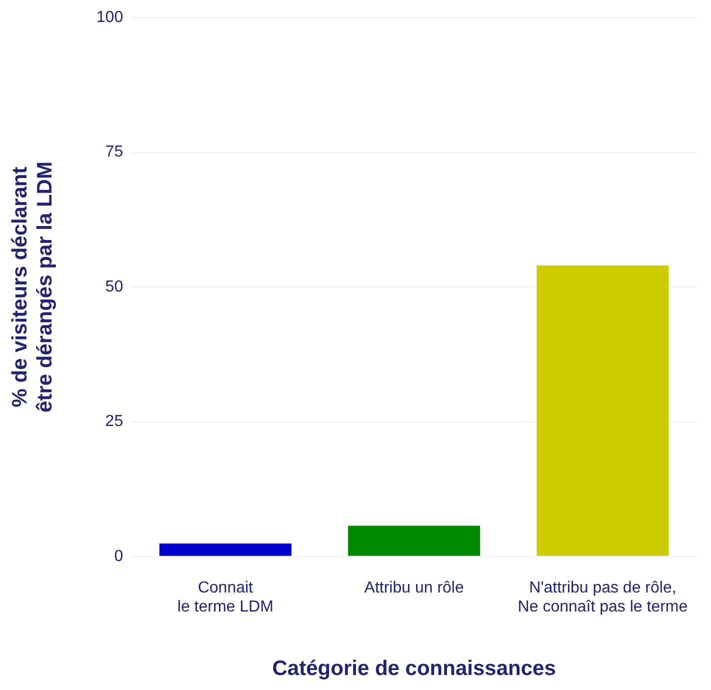 This screenshot has height=690, width=711. I want to click on y-tick-label: 100, so click(110, 17).